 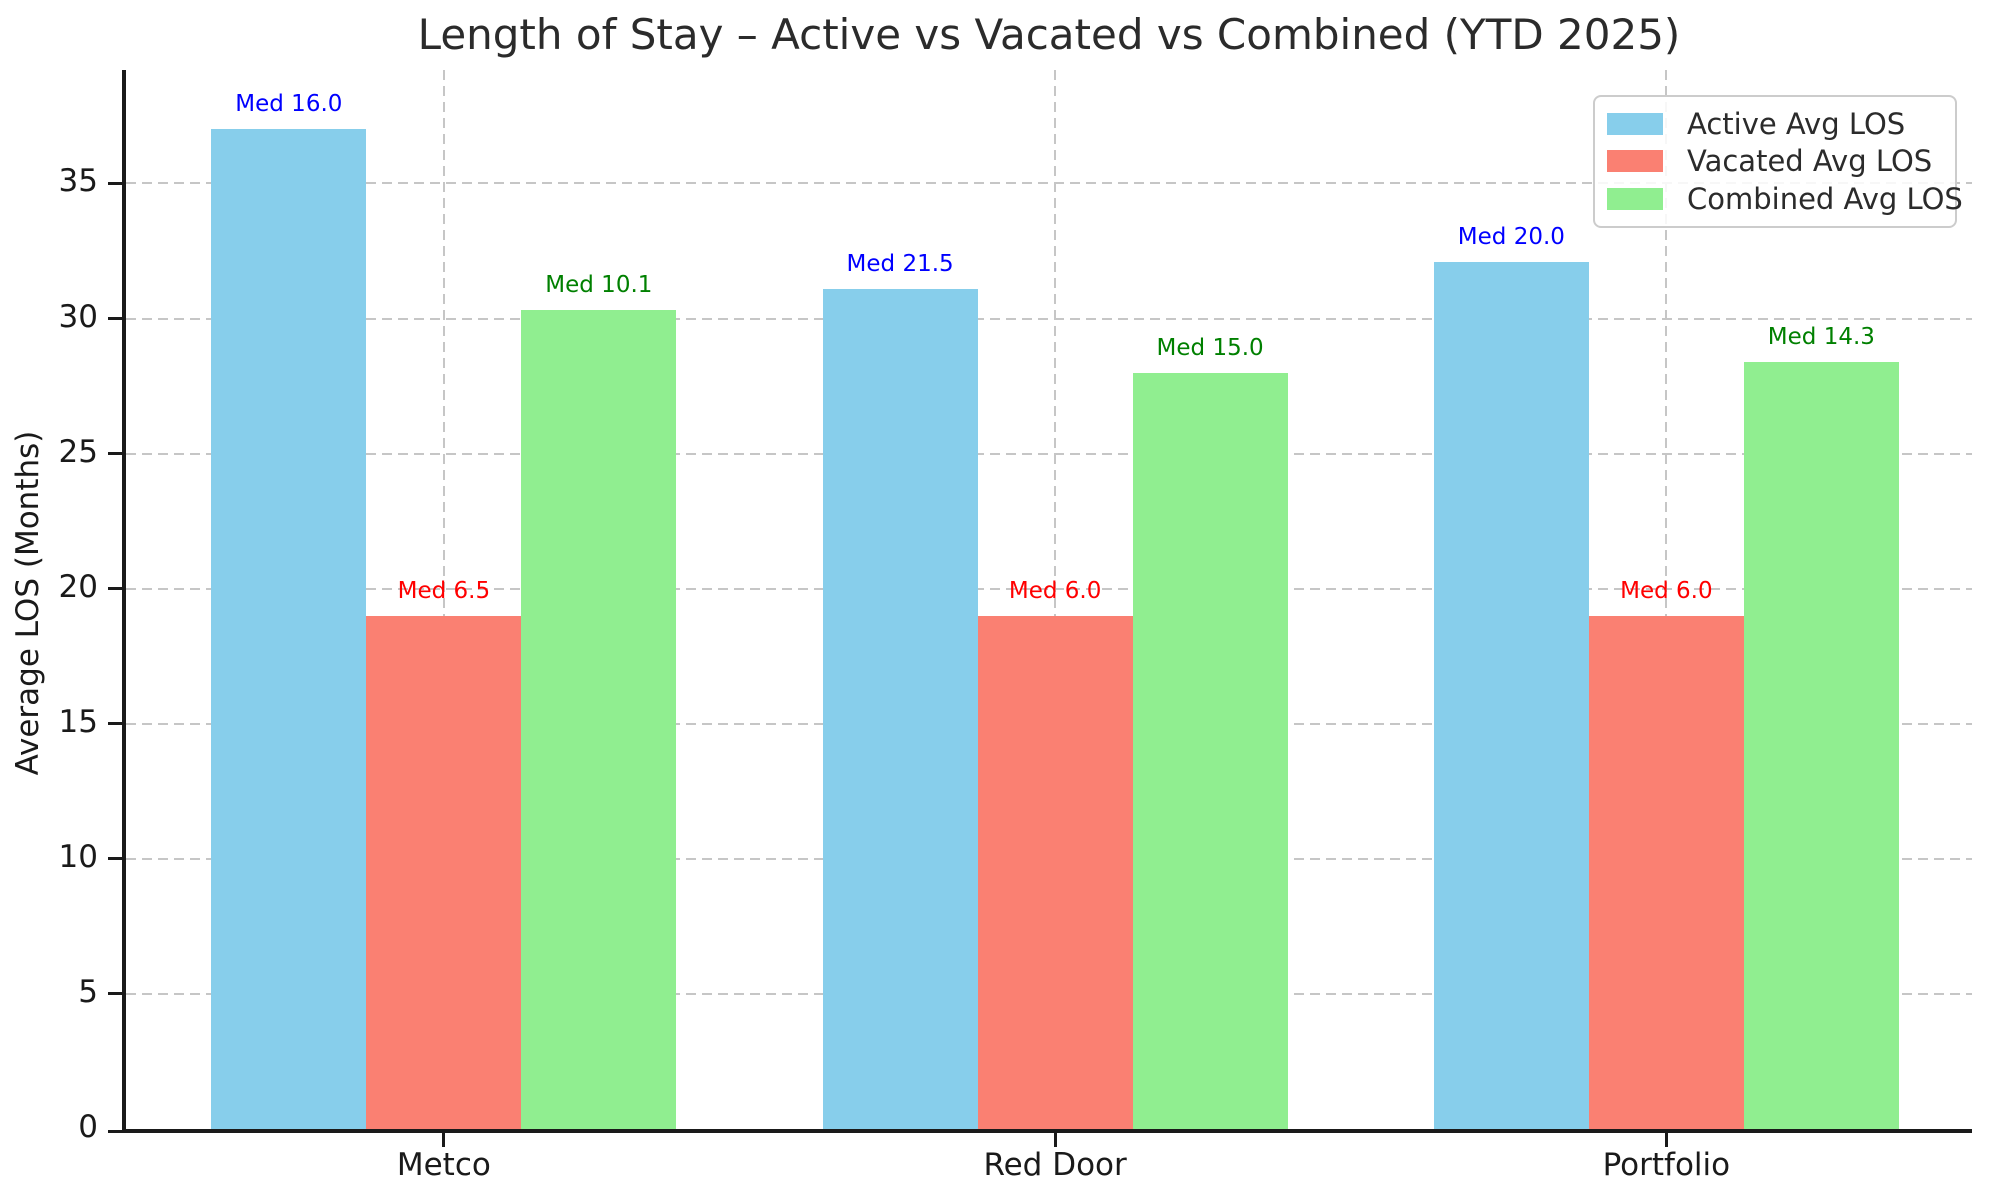 I want to click on annotation-combined-avg-los-metco: Med 10.1, so click(x=599, y=285).